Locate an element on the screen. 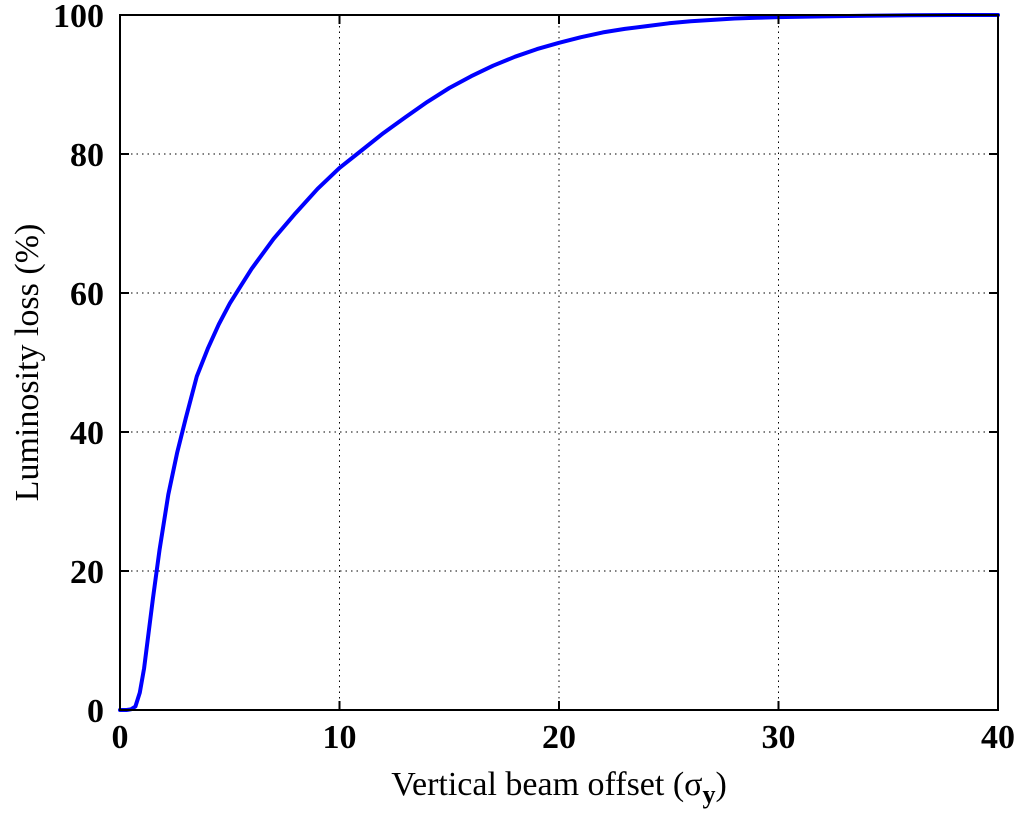 This screenshot has width=1028, height=815. x-axis-label-close: ) is located at coordinates (720, 784).